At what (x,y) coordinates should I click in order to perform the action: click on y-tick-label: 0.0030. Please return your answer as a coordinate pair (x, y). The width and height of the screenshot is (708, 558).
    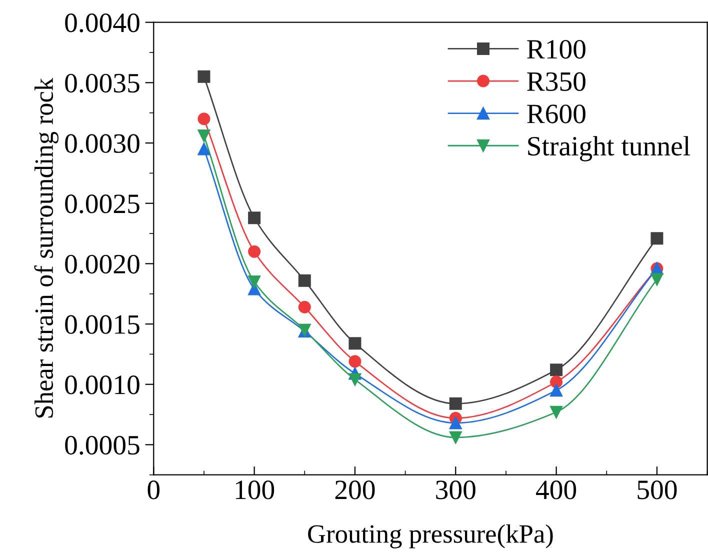
    Looking at the image, I should click on (102, 144).